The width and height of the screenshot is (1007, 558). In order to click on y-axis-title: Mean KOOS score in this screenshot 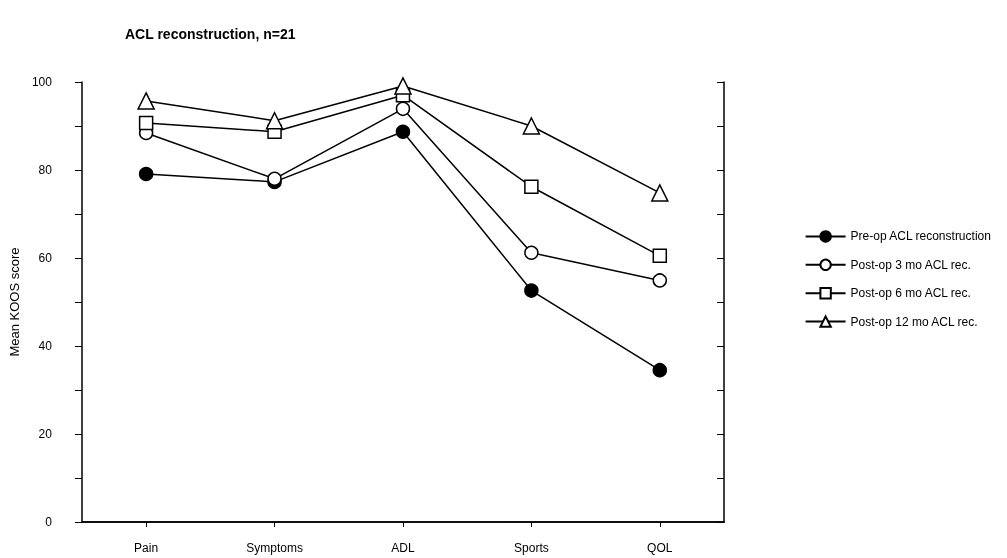, I will do `click(14, 302)`.